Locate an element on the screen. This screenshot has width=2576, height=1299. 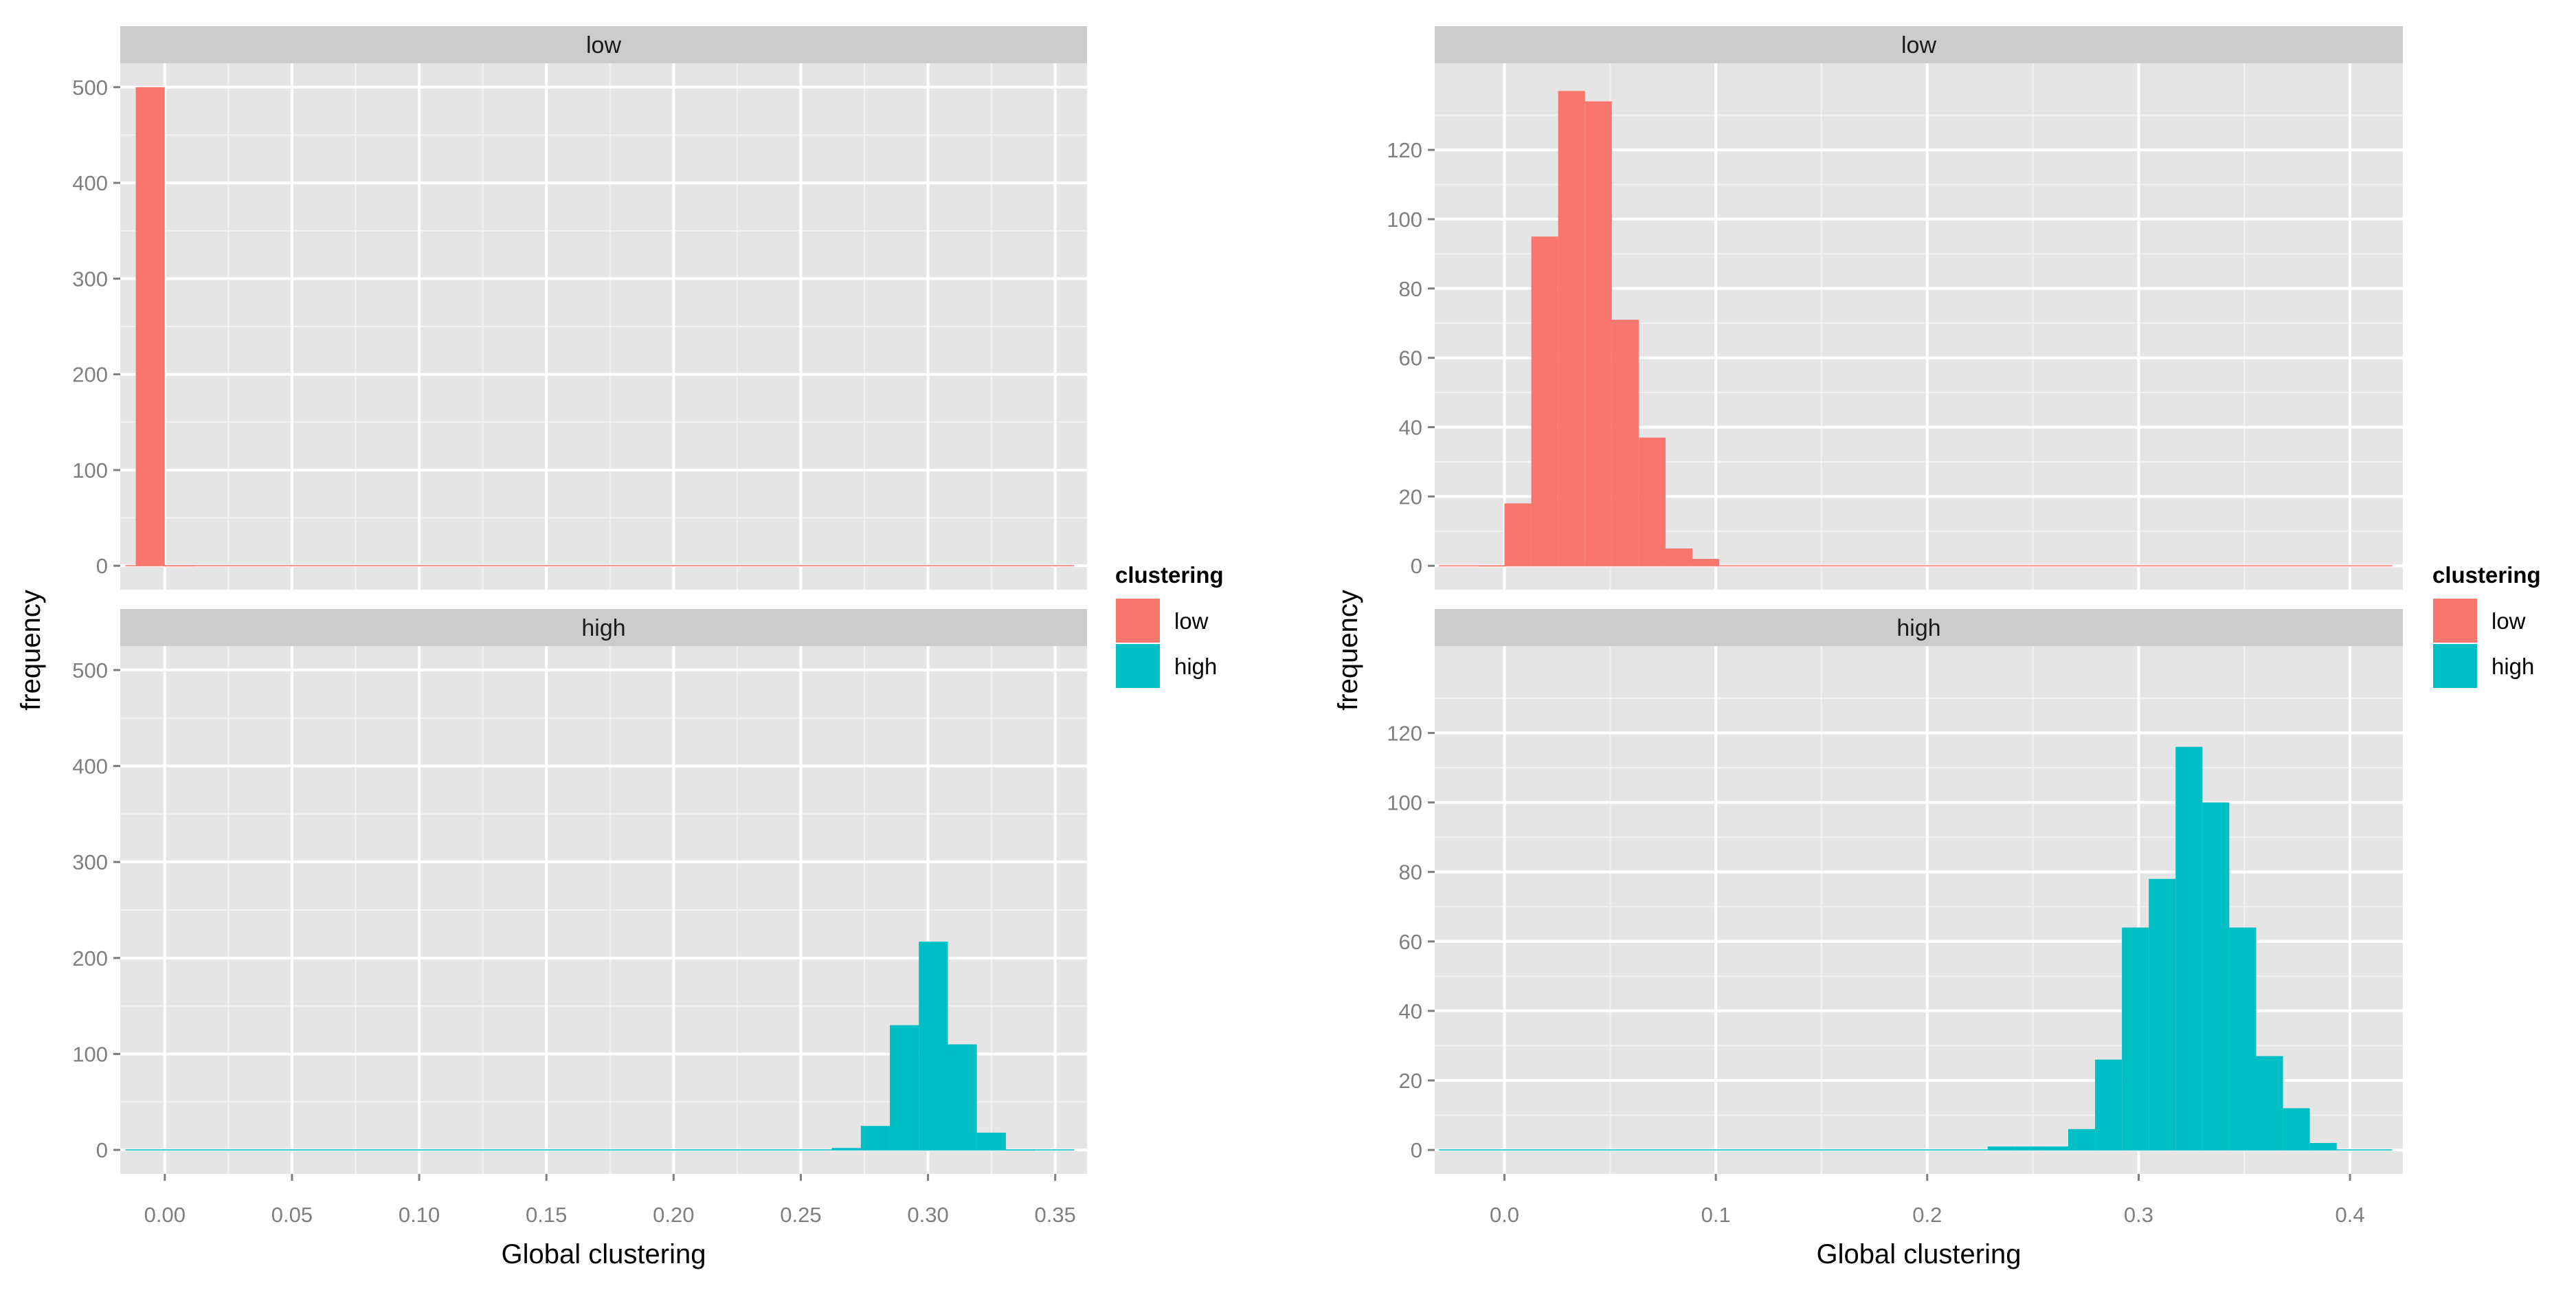
x-tick-label: 0.3 is located at coordinates (2138, 1215).